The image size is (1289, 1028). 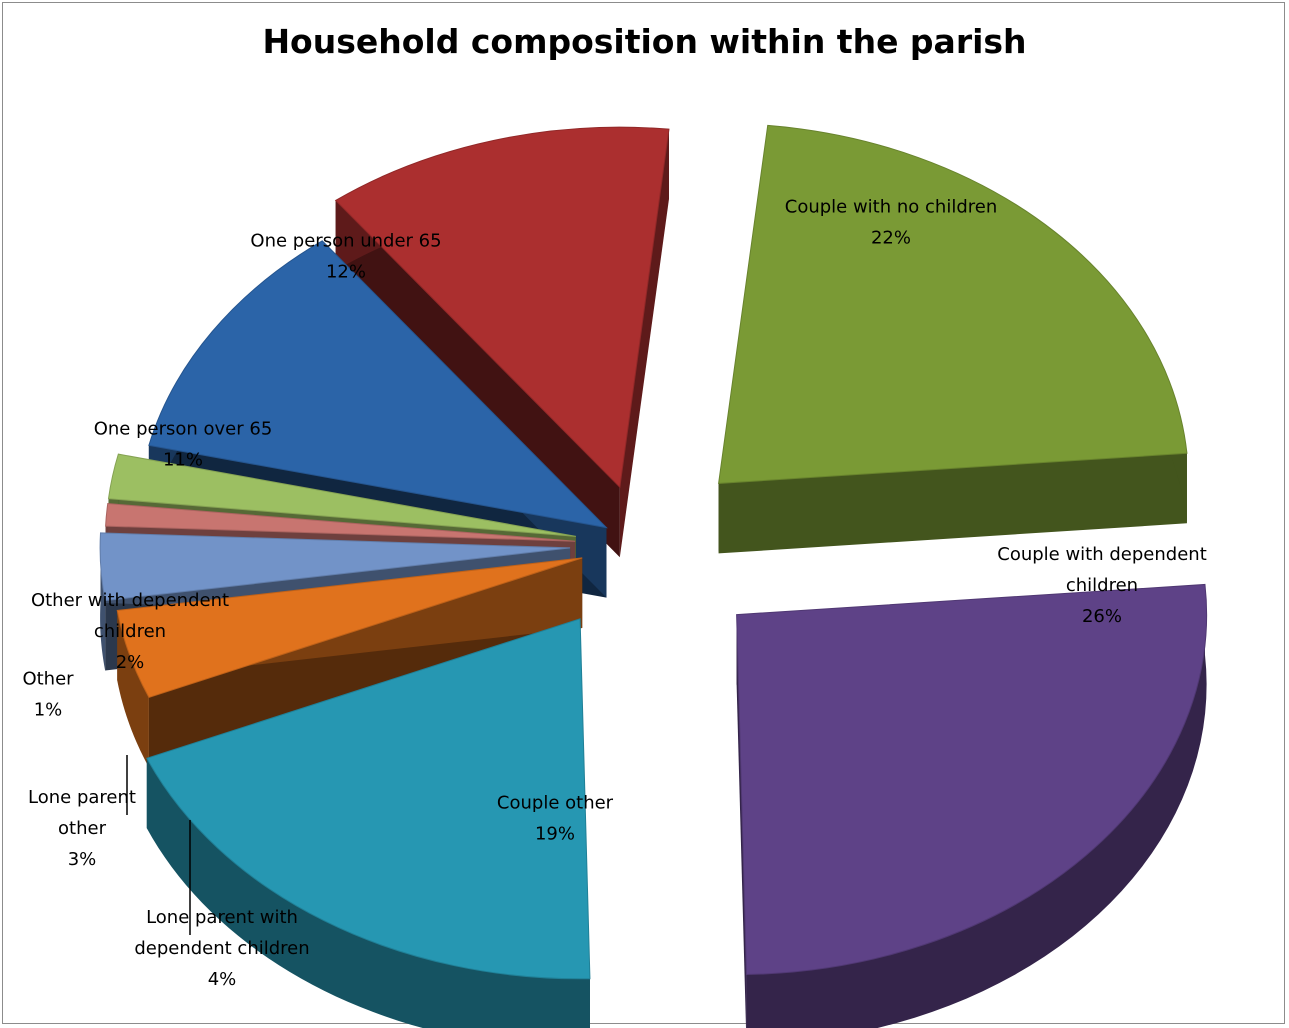 I want to click on slice-label-line: 22%, so click(x=891, y=238).